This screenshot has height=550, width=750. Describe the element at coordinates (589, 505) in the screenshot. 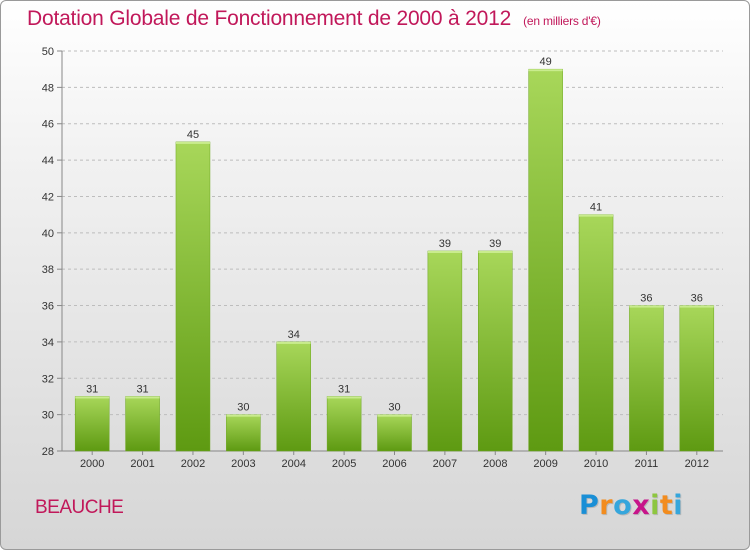

I see `logo-letter: P` at that location.